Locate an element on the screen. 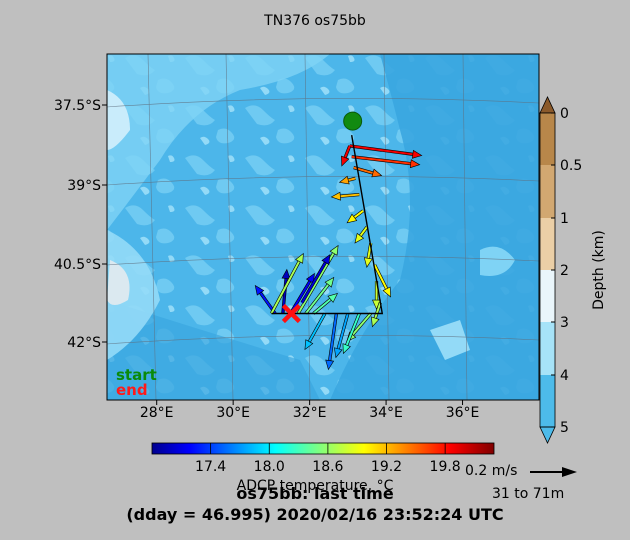 The height and width of the screenshot is (540, 630). y-axis: 37.5°S 39°S 40.5°S 42°S is located at coordinates (80, 224).